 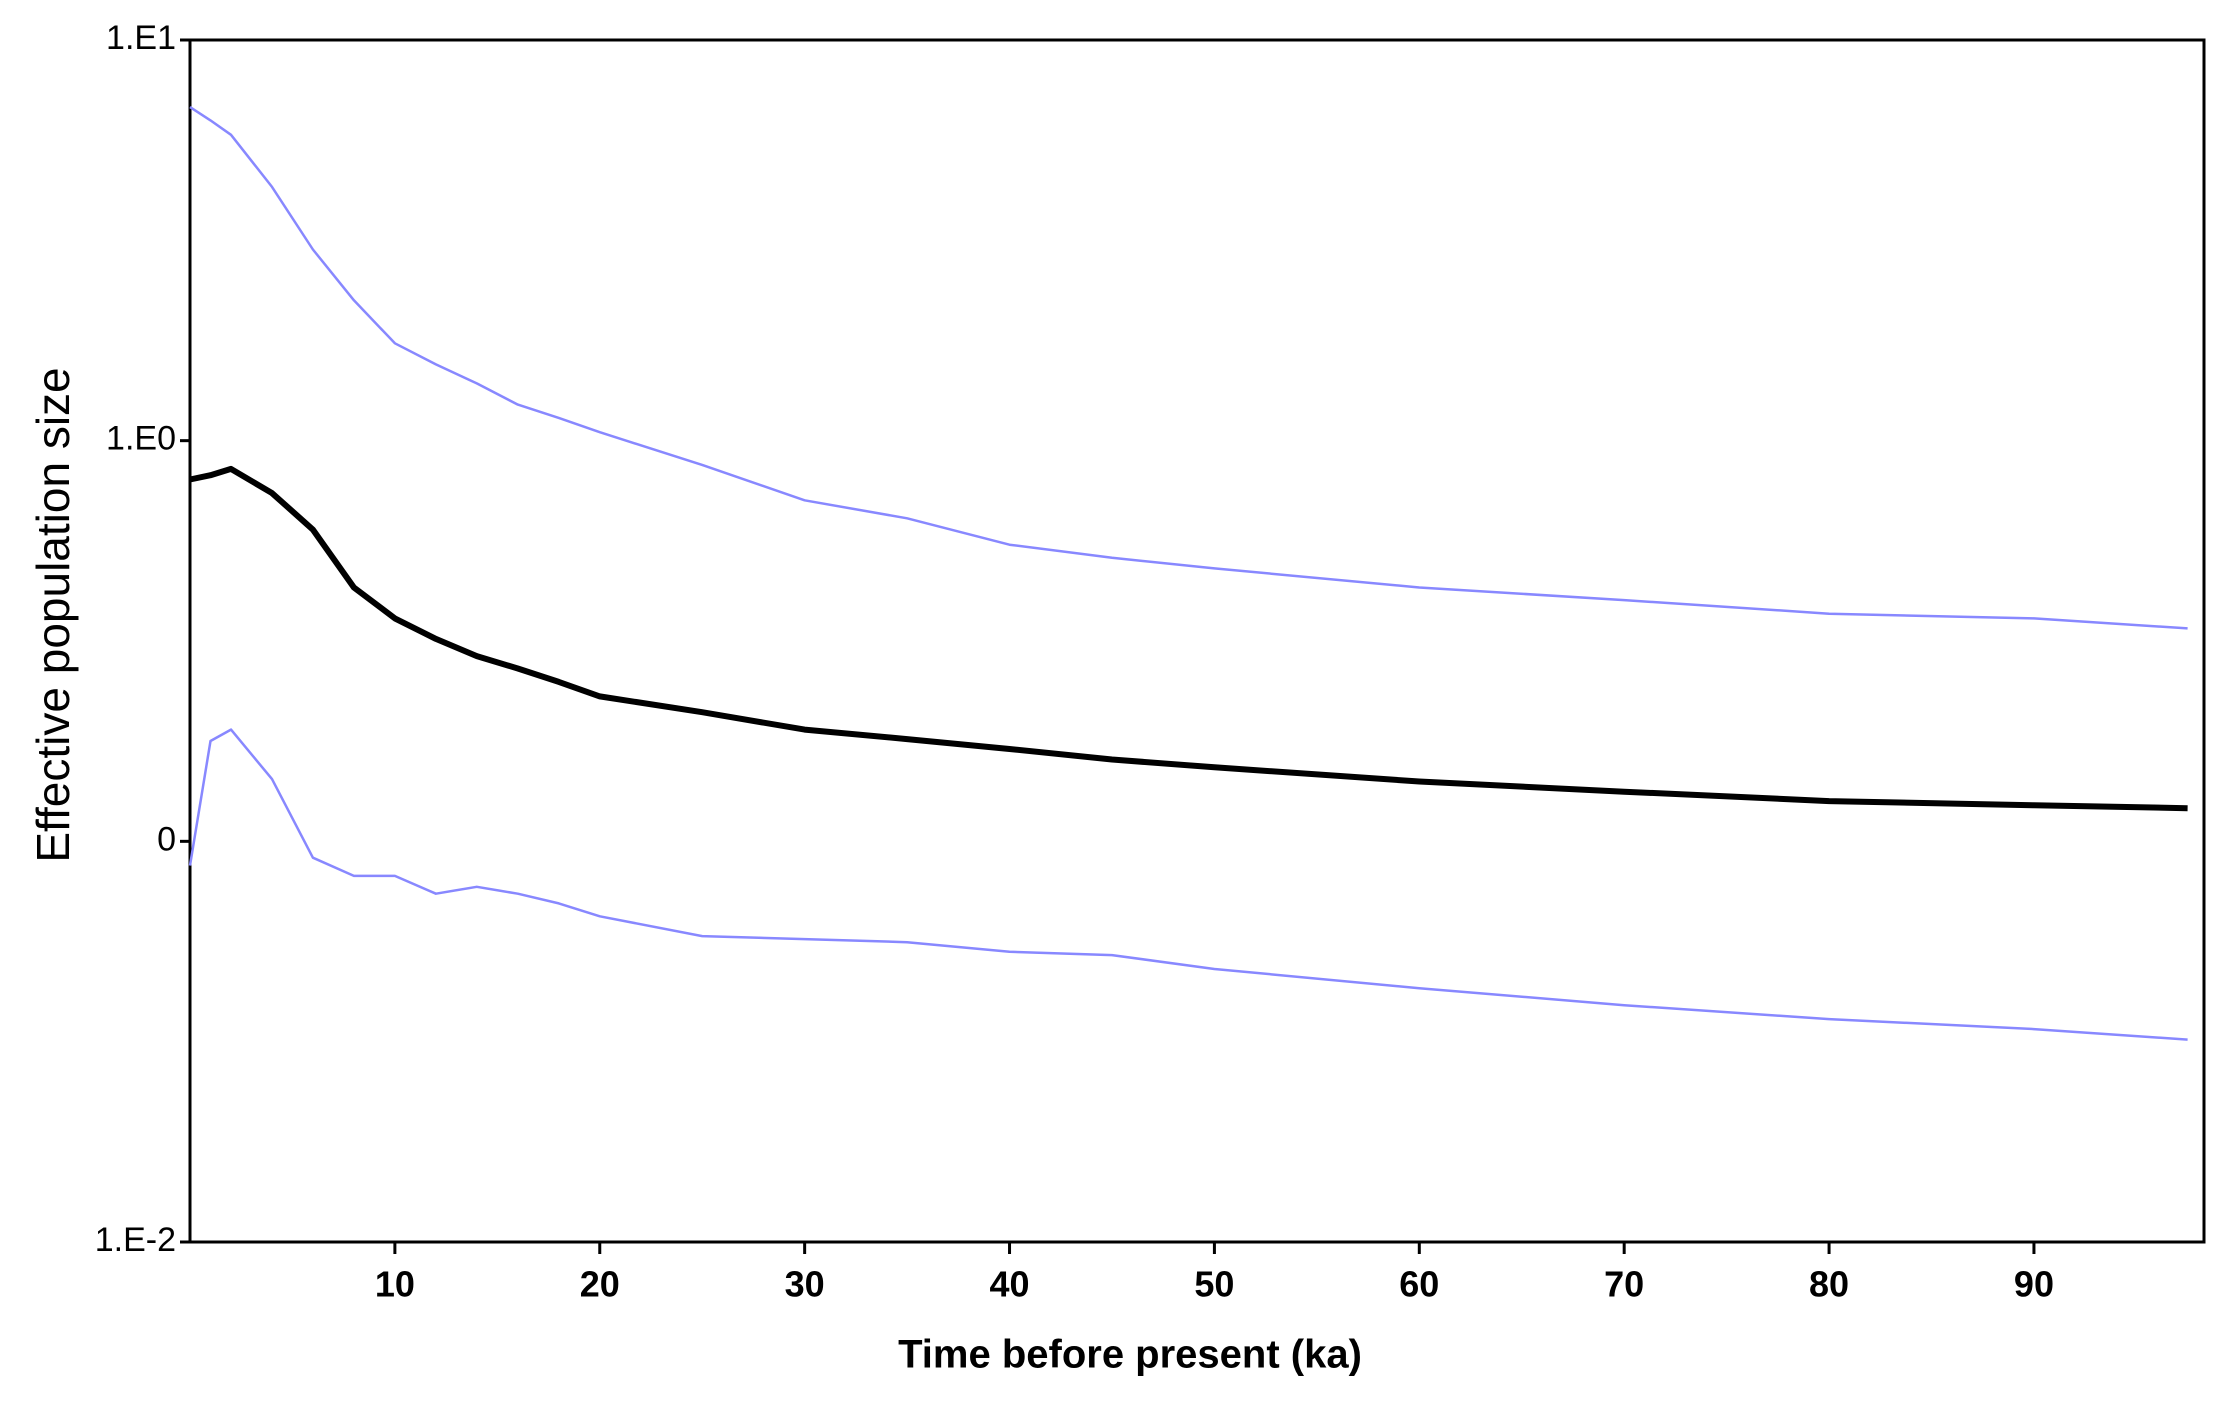 I want to click on x-tick-label: 20, so click(x=600, y=1284).